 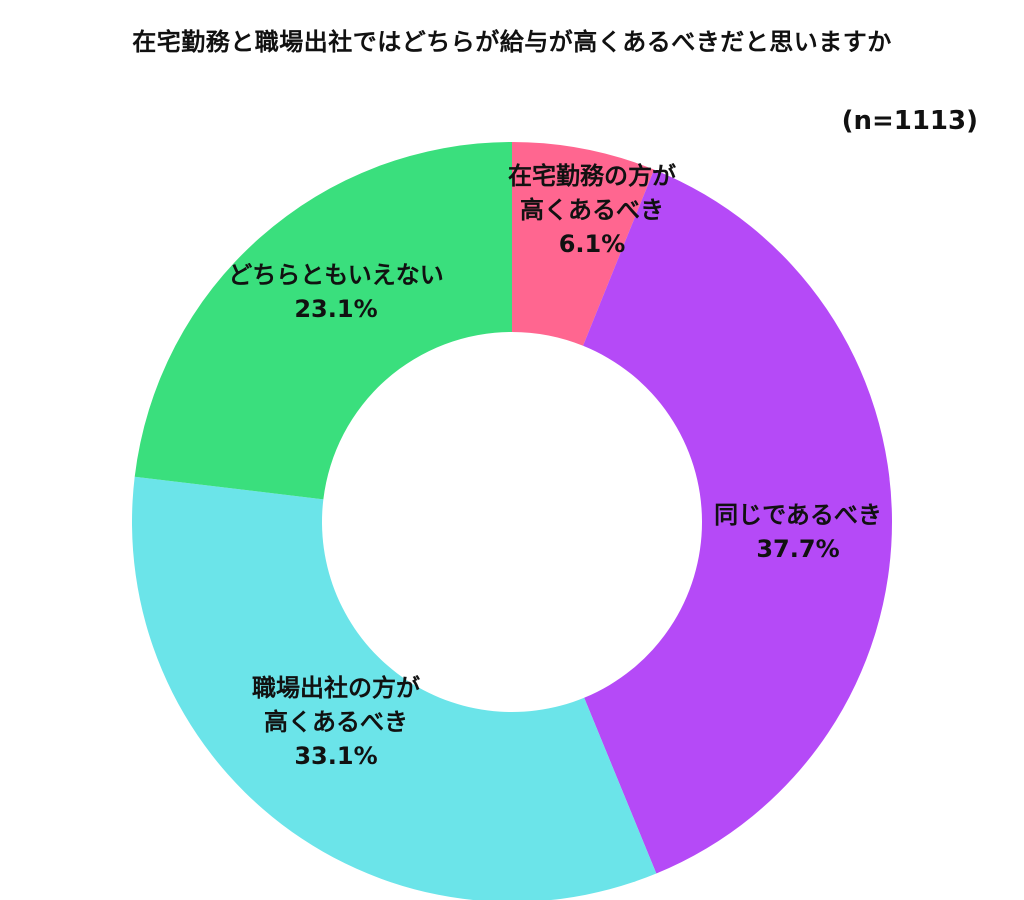 I want to click on slice-label-2: 同じであるべき 37.7%, so click(x=798, y=532).